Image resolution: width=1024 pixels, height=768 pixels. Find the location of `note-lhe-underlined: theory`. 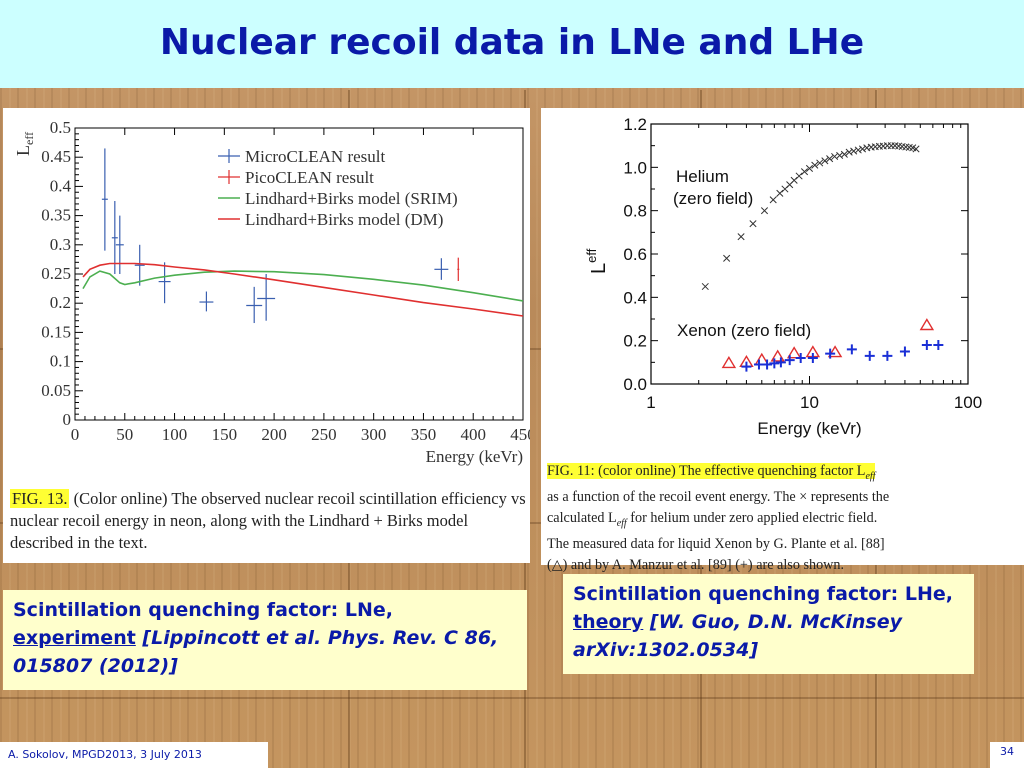

note-lhe-underlined: theory is located at coordinates (608, 622).